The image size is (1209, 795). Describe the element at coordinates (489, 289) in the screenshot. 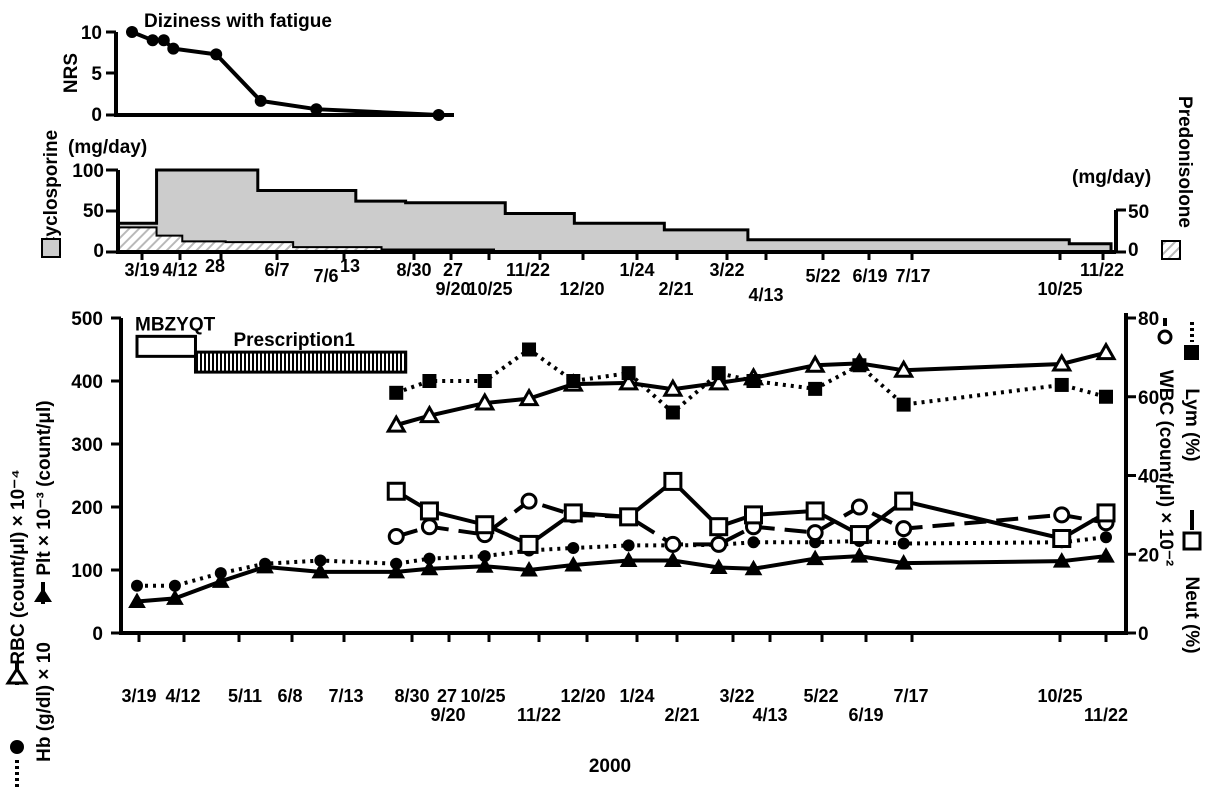

I see `dose-x-tick-10-25-9: 10/25` at that location.